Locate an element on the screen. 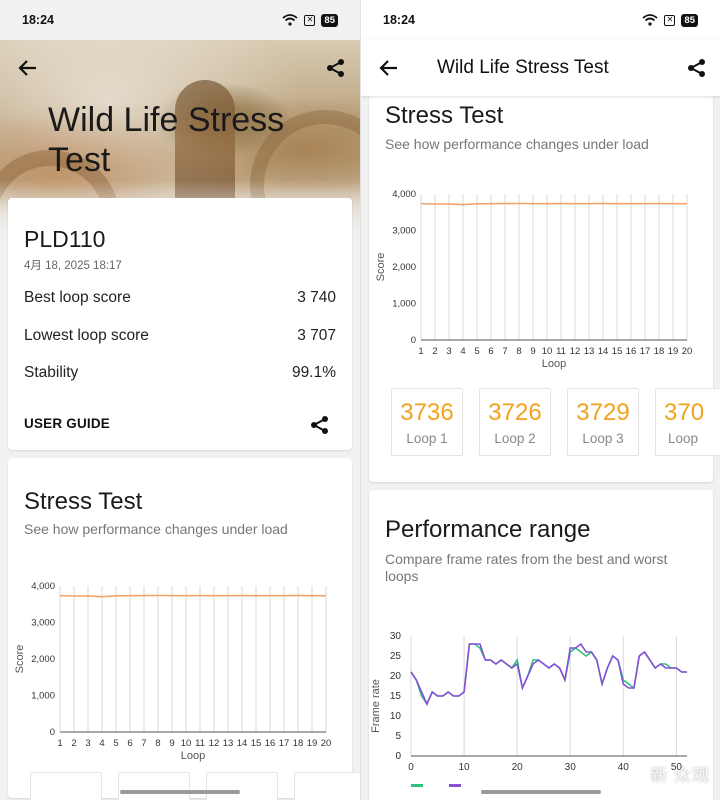 Image resolution: width=720 pixels, height=800 pixels. x-tick-label: 14 is located at coordinates (603, 351).